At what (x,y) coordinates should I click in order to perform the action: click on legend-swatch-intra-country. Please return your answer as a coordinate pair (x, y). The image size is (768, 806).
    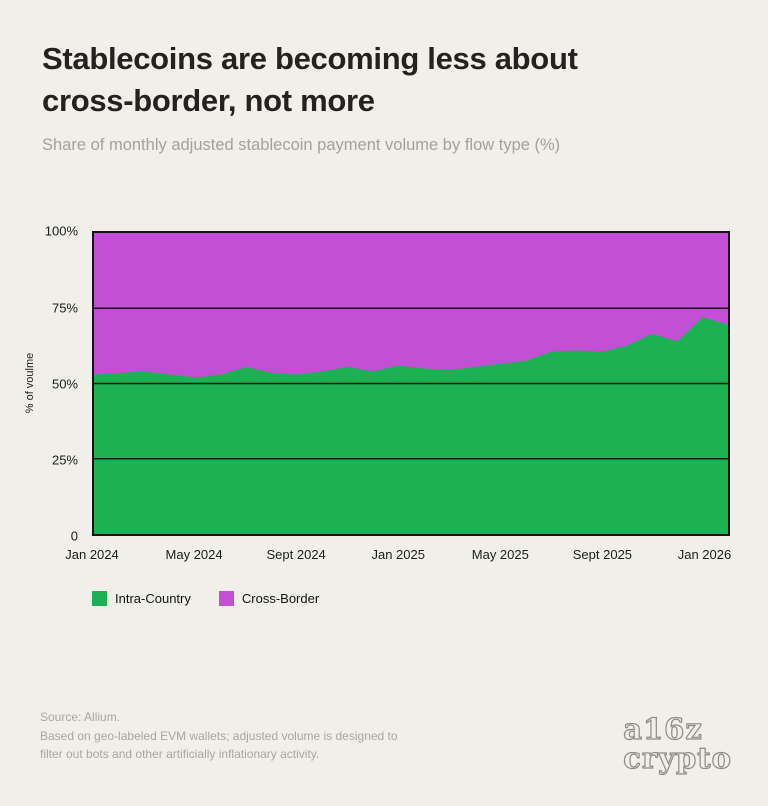
    Looking at the image, I should click on (99, 599).